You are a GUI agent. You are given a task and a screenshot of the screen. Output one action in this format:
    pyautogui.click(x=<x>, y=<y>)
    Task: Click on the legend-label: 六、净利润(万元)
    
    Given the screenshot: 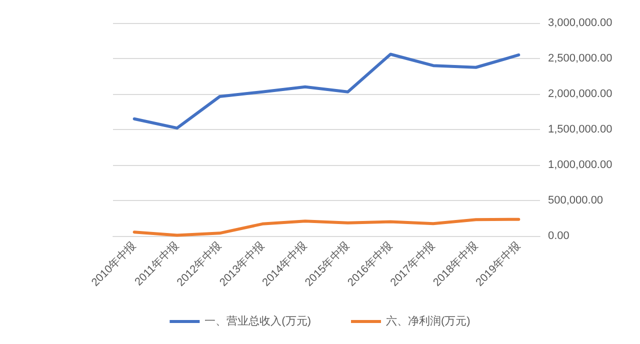 What is the action you would take?
    pyautogui.click(x=428, y=321)
    